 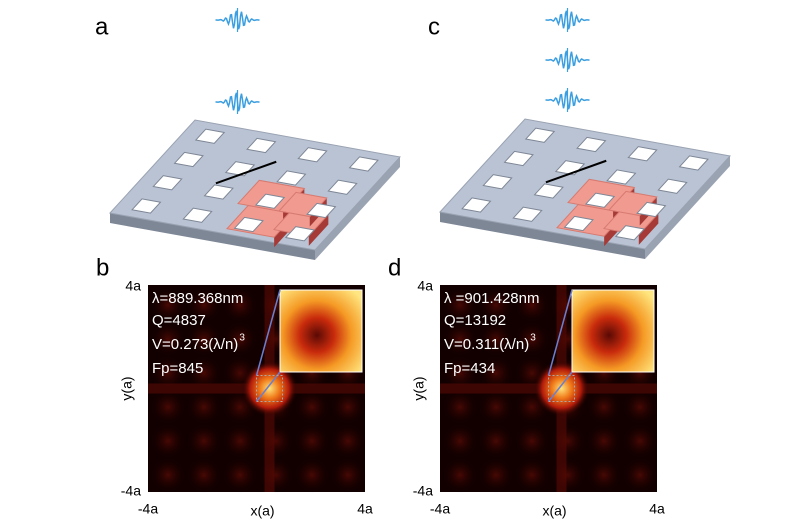 I want to click on y-tick-label: 4a, so click(x=133, y=286).